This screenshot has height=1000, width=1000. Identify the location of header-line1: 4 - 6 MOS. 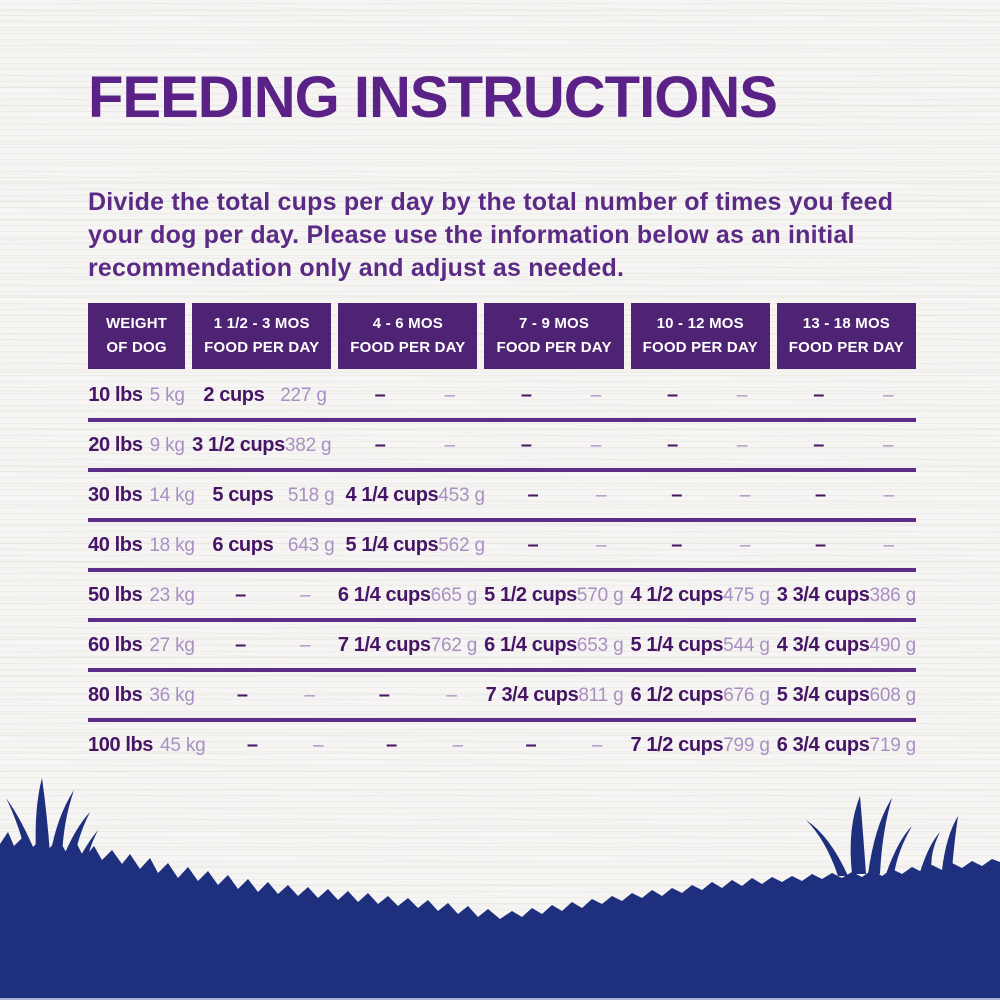
(407, 323).